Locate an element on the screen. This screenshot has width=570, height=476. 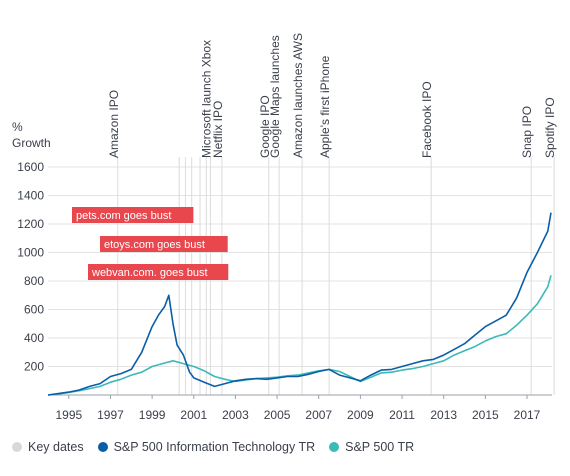
legend-label: S&P 500 Information Technology TR is located at coordinates (214, 447).